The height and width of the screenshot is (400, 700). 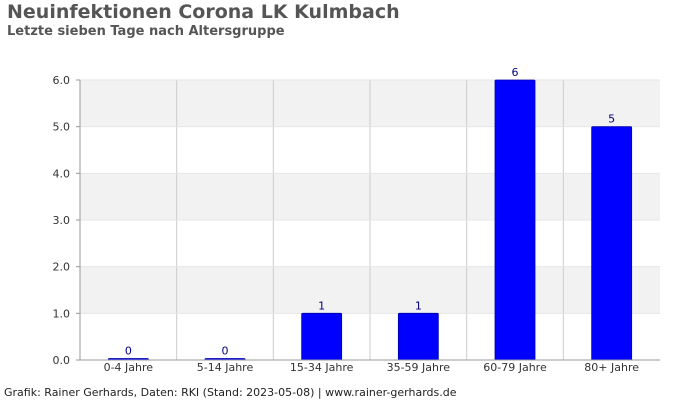 What do you see at coordinates (62, 220) in the screenshot?
I see `y-tick-label: 3.0` at bounding box center [62, 220].